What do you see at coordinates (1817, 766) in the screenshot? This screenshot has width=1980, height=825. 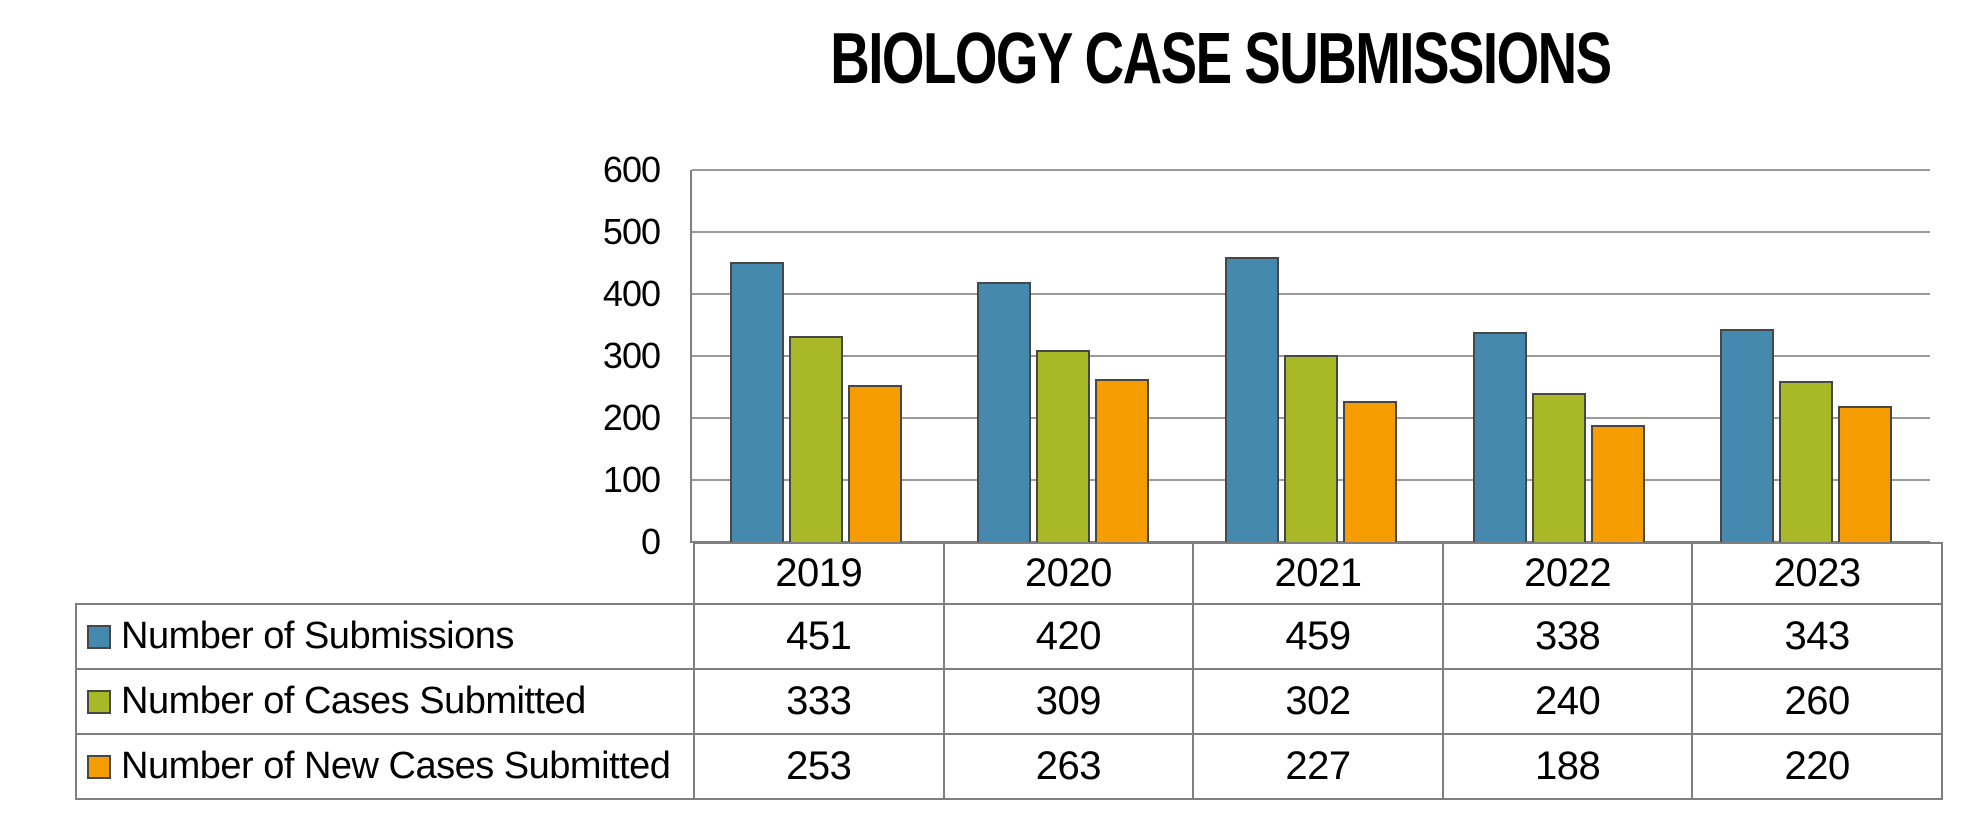 I see `value-cell-2023-220: 220` at bounding box center [1817, 766].